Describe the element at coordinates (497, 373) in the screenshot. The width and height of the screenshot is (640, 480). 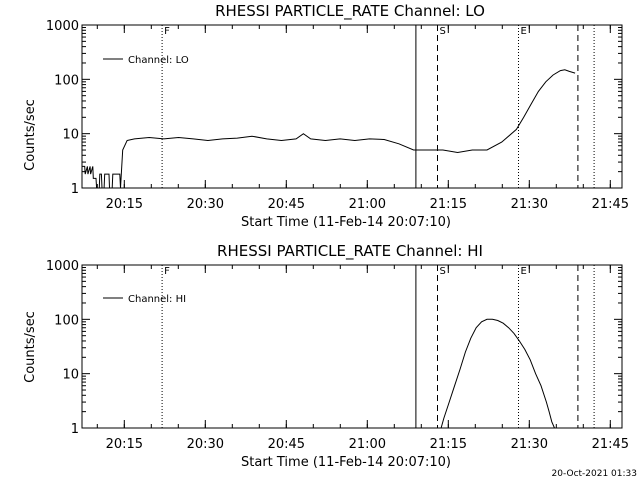
I see `series-line` at that location.